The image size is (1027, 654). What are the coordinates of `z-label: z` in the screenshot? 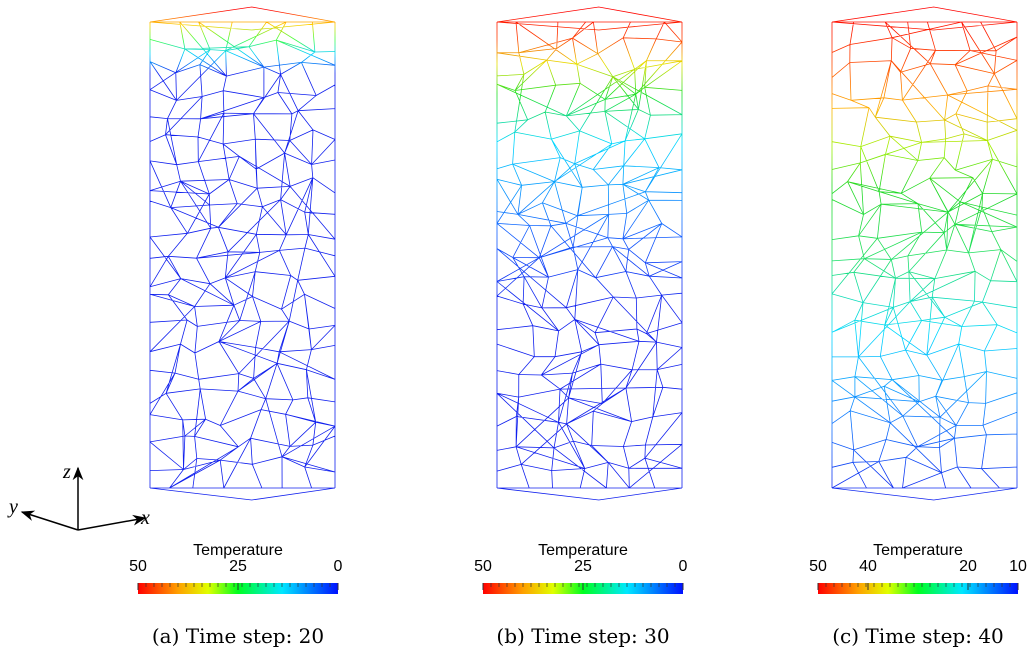 It's located at (66, 472).